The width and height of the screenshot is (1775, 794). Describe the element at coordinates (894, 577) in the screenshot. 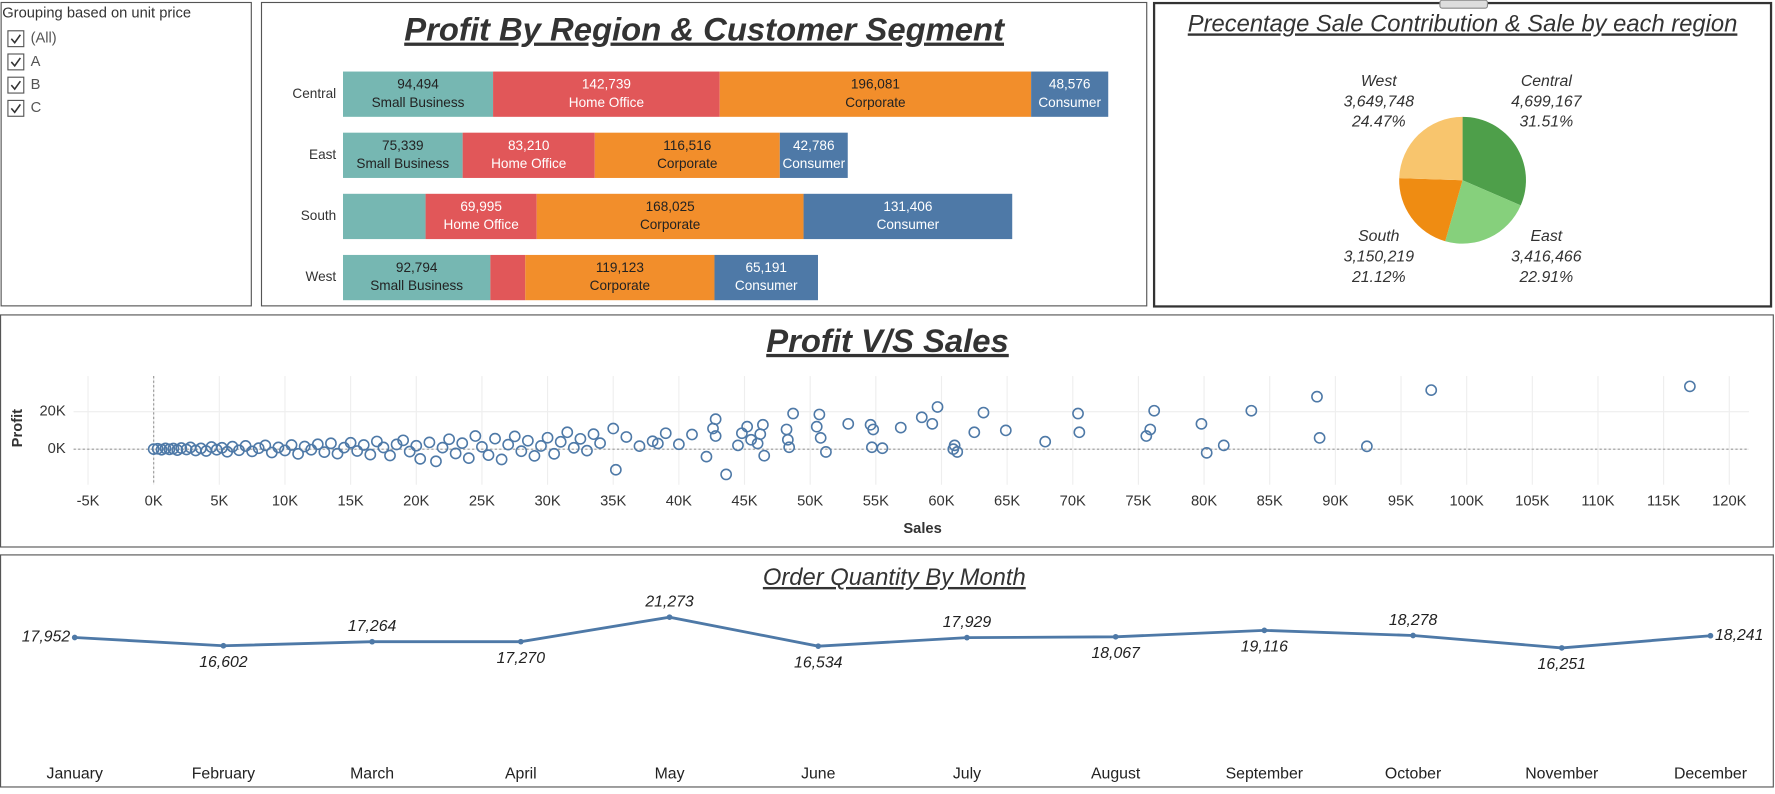

I see `chart-title: Order Quantity By Month` at that location.